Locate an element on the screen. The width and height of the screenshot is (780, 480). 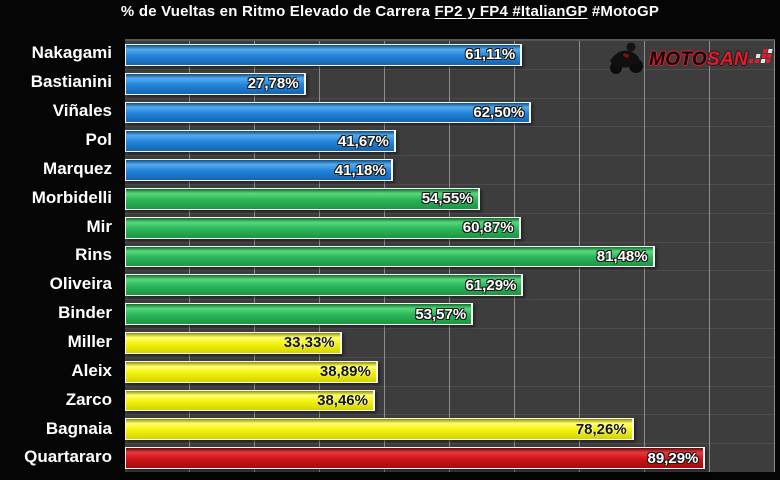
rider-label: Viñales is located at coordinates (82, 111).